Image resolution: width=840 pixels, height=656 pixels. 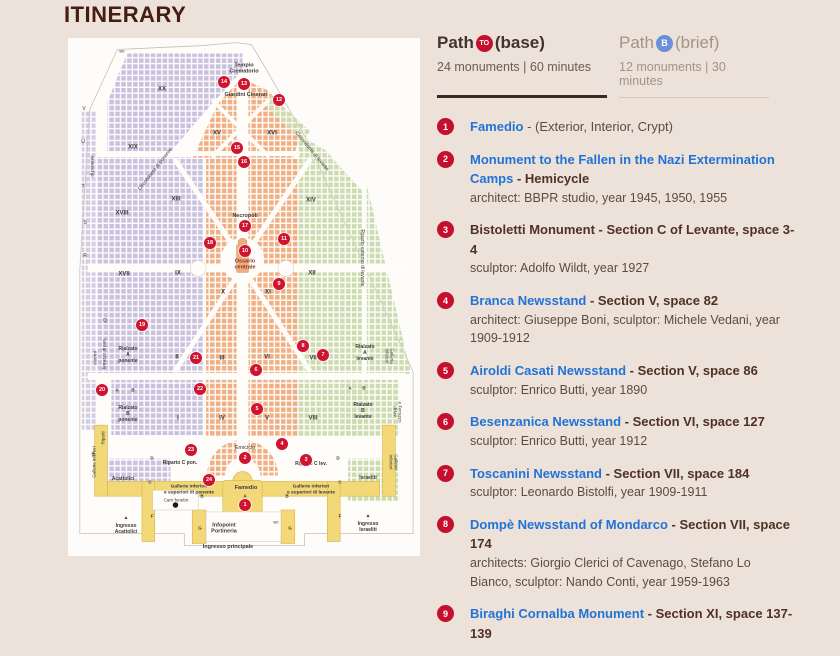 What do you see at coordinates (196, 358) in the screenshot?
I see `map-marker-21: 21` at bounding box center [196, 358].